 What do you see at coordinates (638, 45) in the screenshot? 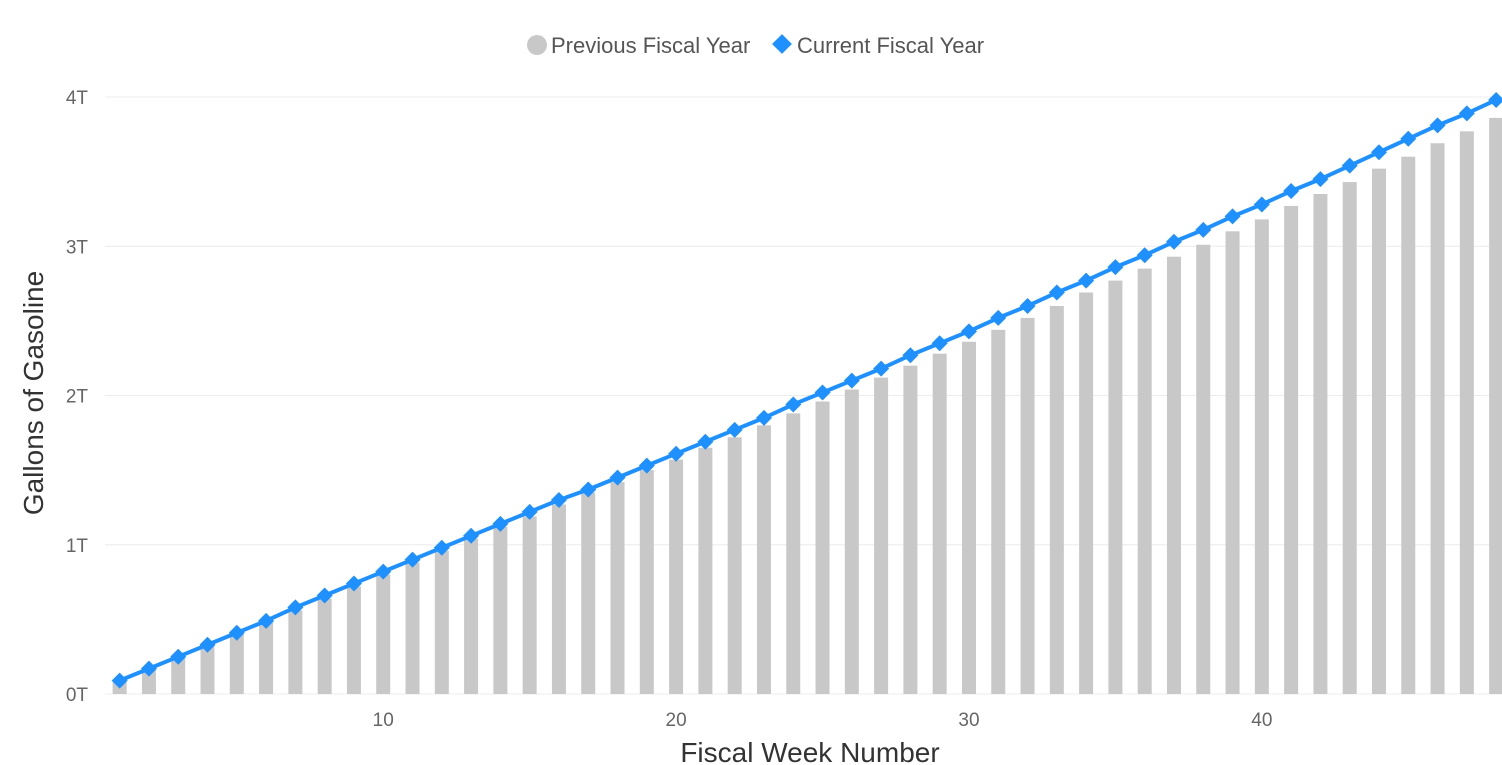
I see `legend-item-previous: Previous Fiscal Year` at bounding box center [638, 45].